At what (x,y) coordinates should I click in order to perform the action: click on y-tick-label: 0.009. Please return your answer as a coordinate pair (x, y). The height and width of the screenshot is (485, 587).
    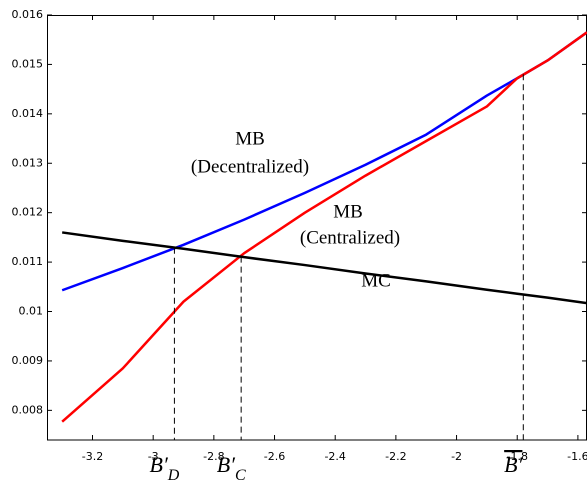
    Looking at the image, I should click on (28, 360).